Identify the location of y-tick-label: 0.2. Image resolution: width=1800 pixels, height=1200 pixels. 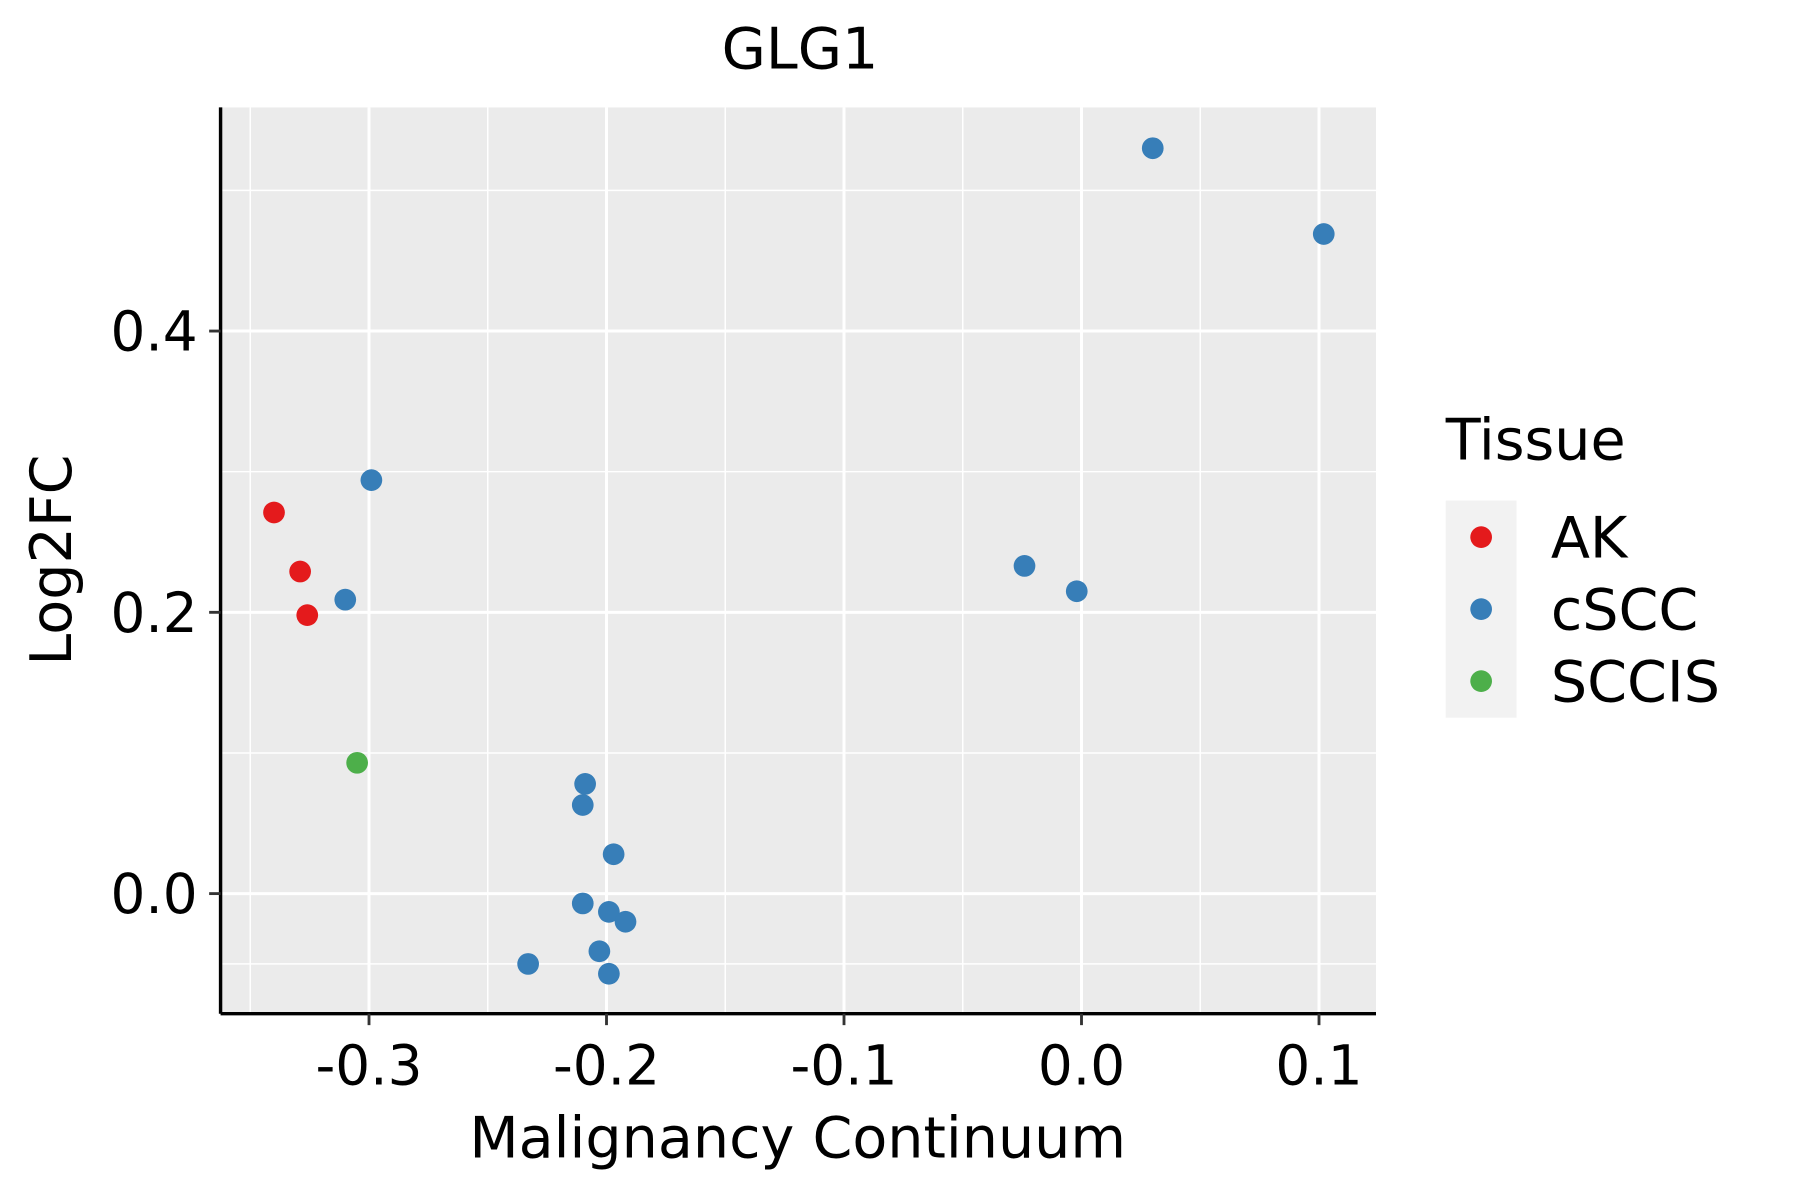
(153, 613).